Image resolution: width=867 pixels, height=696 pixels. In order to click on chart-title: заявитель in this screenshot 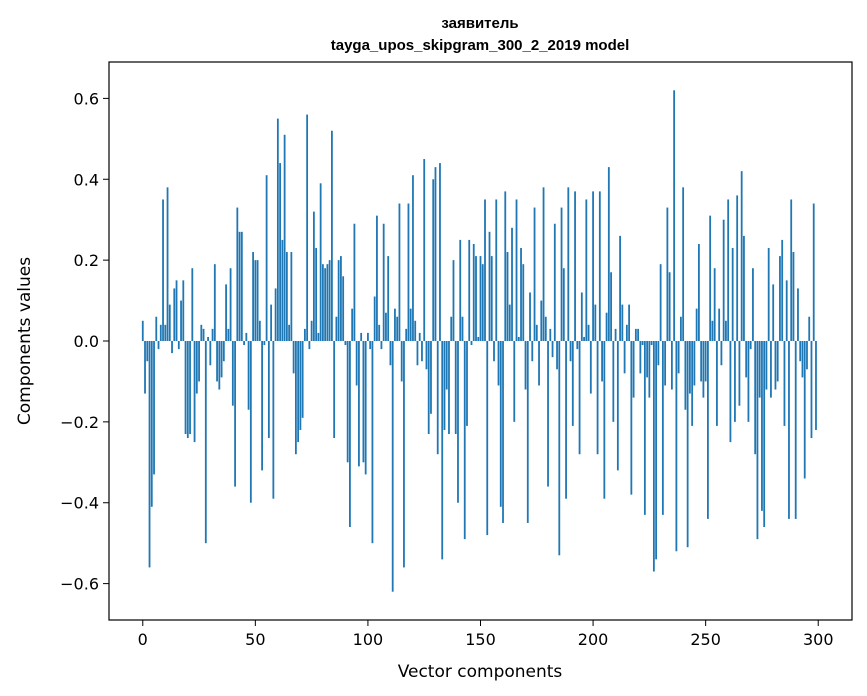, I will do `click(479, 23)`.